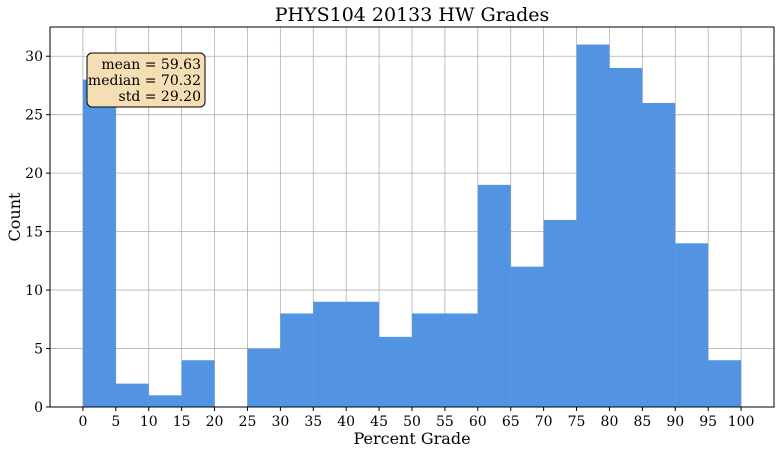 Image resolution: width=782 pixels, height=455 pixels. I want to click on x-tick-label: 55, so click(445, 422).